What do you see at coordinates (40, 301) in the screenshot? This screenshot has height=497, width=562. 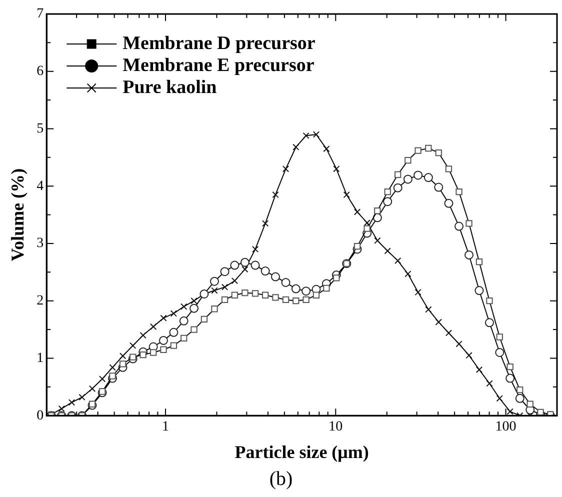 I see `y-tick-label: 2` at bounding box center [40, 301].